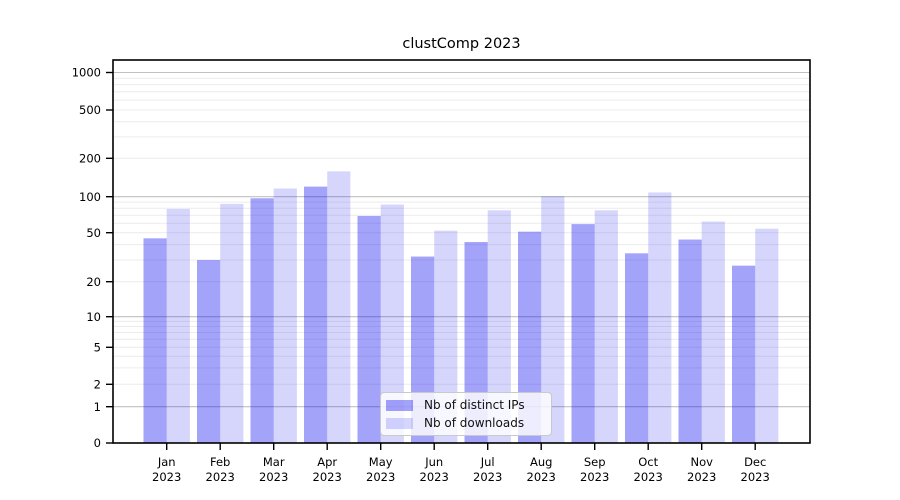 This screenshot has height=500, width=900. What do you see at coordinates (90, 197) in the screenshot?
I see `y-tick-label: 100` at bounding box center [90, 197].